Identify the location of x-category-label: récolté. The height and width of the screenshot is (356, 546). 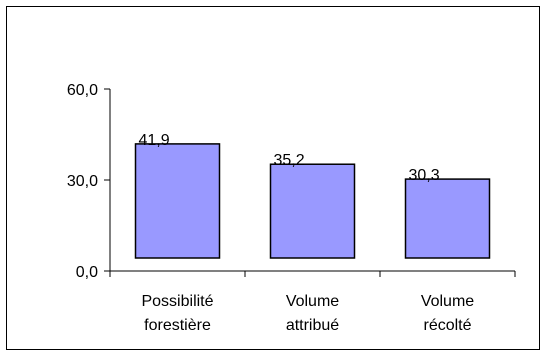
(447, 325).